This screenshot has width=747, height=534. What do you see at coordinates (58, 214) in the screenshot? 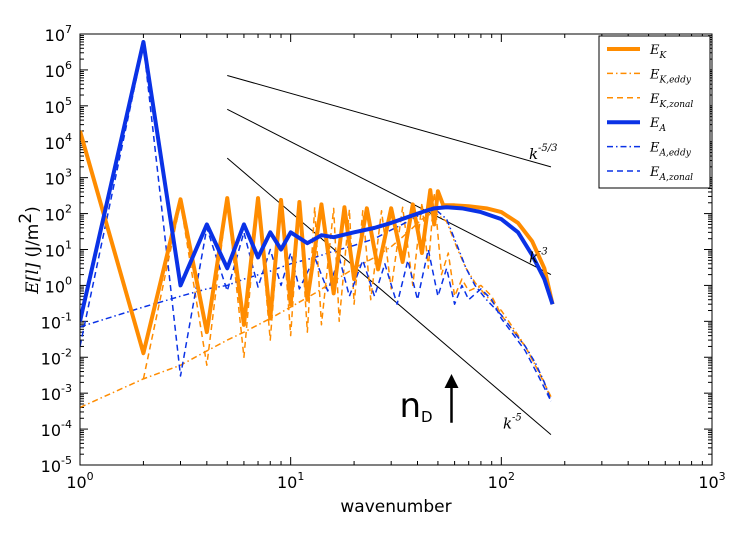
I see `y-tick-label: 10²` at bounding box center [58, 214].